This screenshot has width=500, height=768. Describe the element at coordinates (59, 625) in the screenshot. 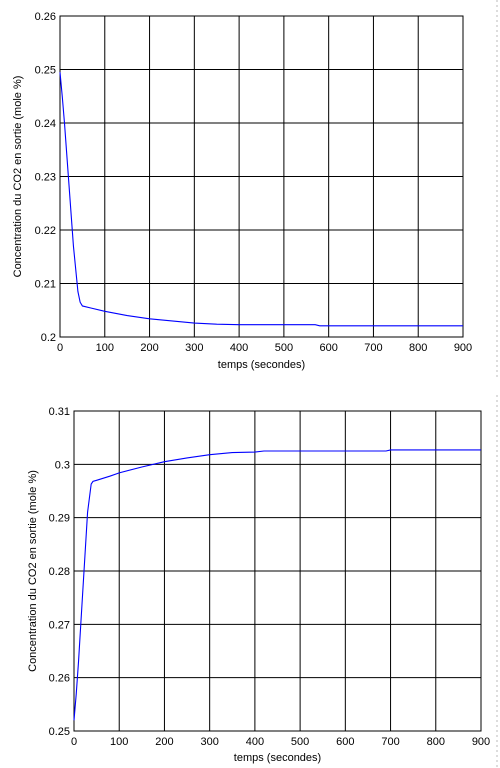

I see `chart-1-ytick-label: 0.27` at that location.